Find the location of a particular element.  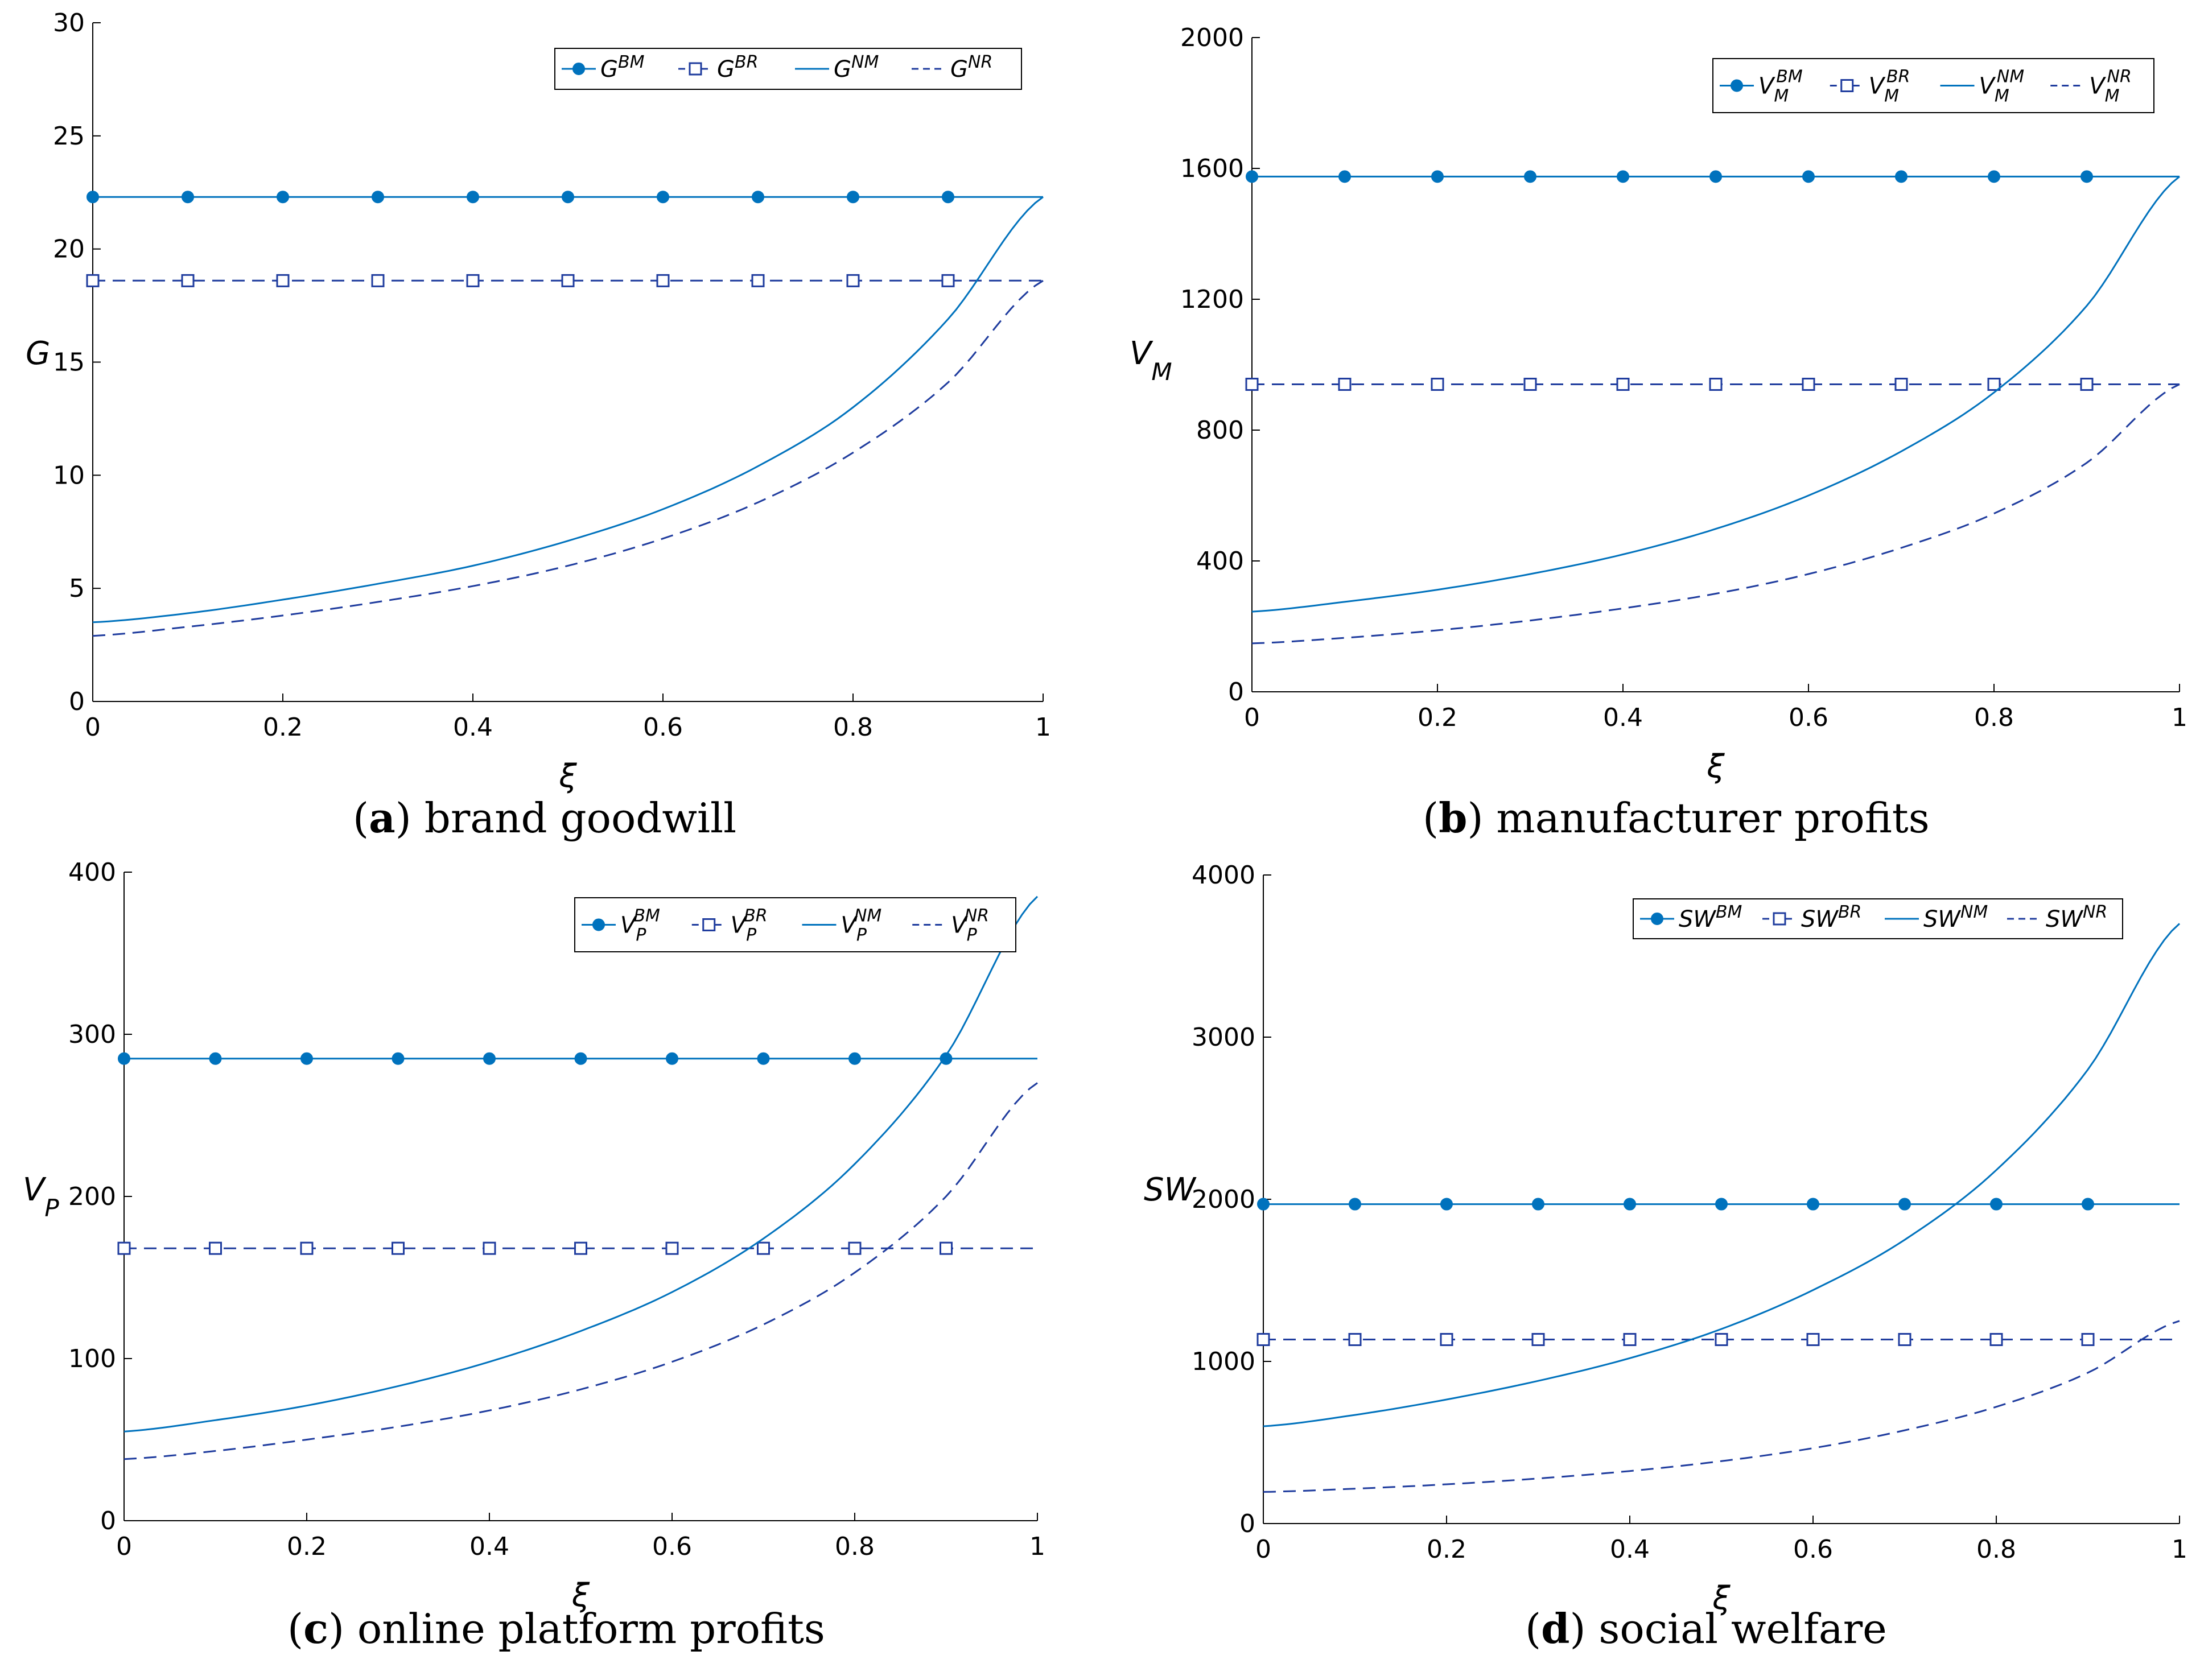

legend: VPBM VPBR VPNM VPNR is located at coordinates (795, 924).